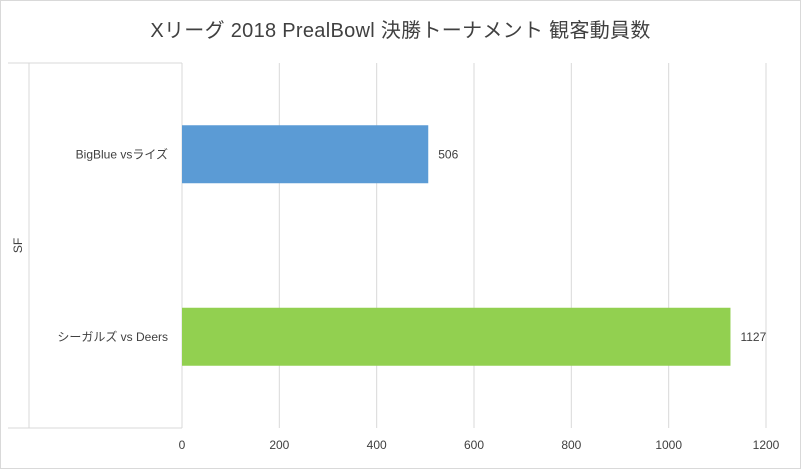 Image resolution: width=801 pixels, height=469 pixels. What do you see at coordinates (766, 445) in the screenshot?
I see `x-tick-label: 1200` at bounding box center [766, 445].